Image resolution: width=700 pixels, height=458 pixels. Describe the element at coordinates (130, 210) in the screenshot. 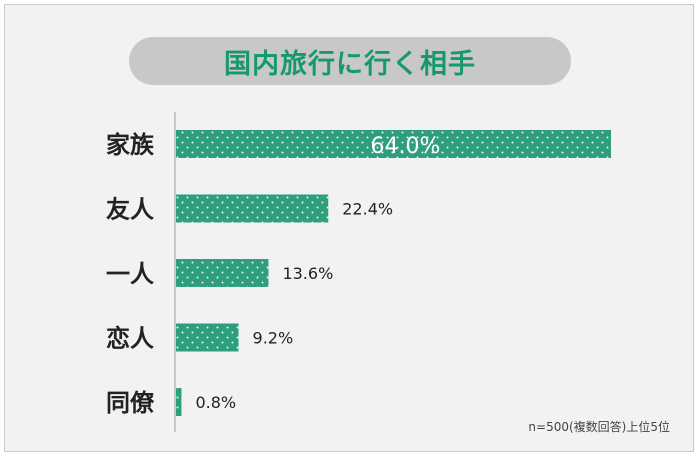

I see `category-label: 友人` at that location.